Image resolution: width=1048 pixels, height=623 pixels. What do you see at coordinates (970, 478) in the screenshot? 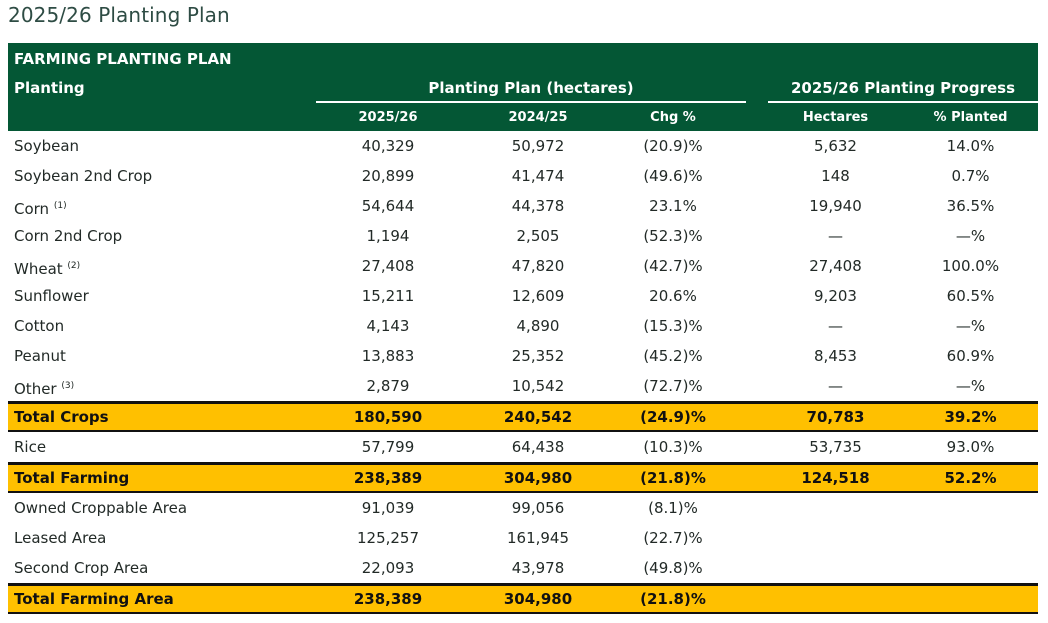
I see `pct-planted: 52.2%` at bounding box center [970, 478].